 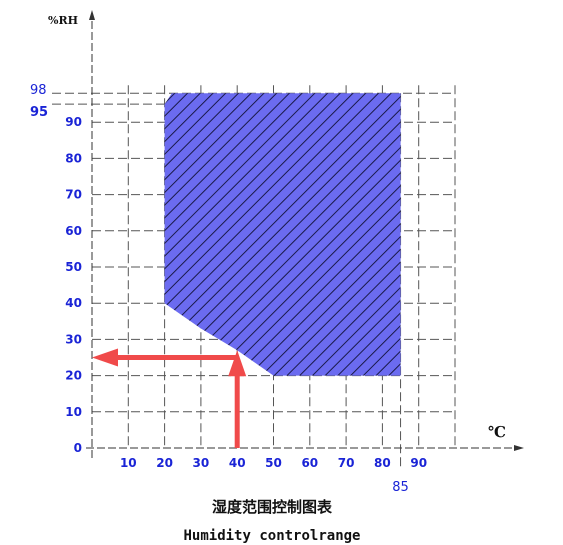 I want to click on y-axis-arrowhead, so click(x=92, y=15).